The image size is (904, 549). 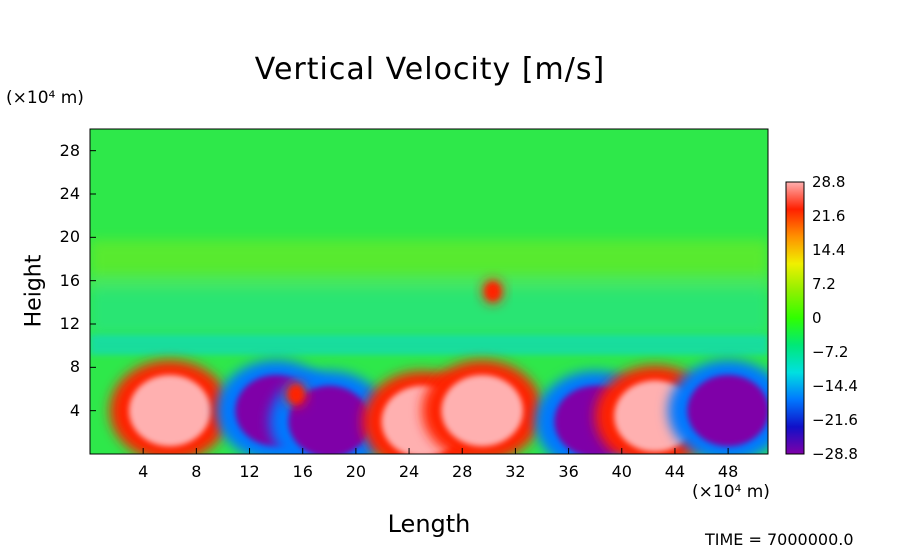 What do you see at coordinates (69, 193) in the screenshot?
I see `y-tick-label: 24` at bounding box center [69, 193].